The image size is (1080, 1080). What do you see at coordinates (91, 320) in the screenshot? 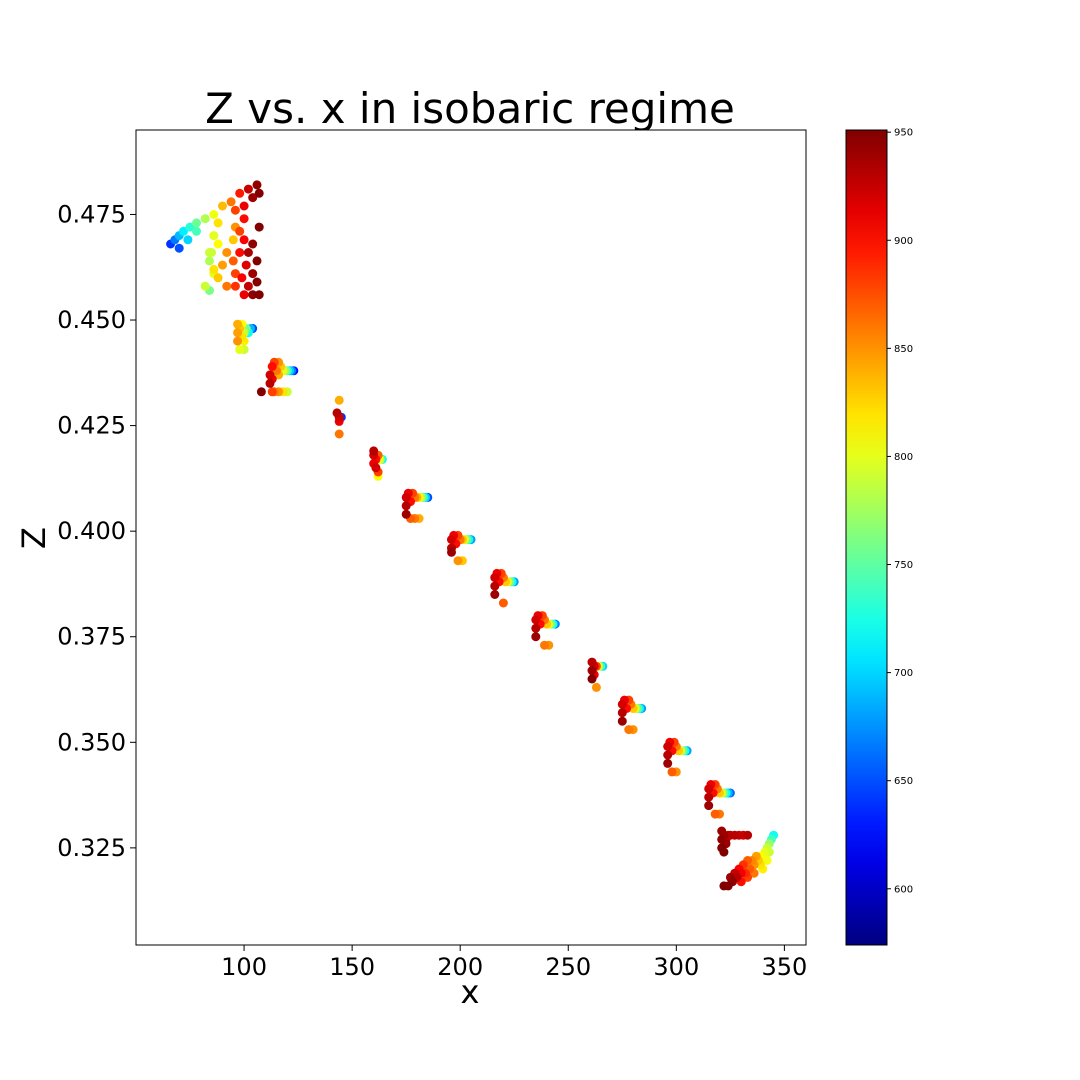
I see `y-tick-label: 0.450` at bounding box center [91, 320].